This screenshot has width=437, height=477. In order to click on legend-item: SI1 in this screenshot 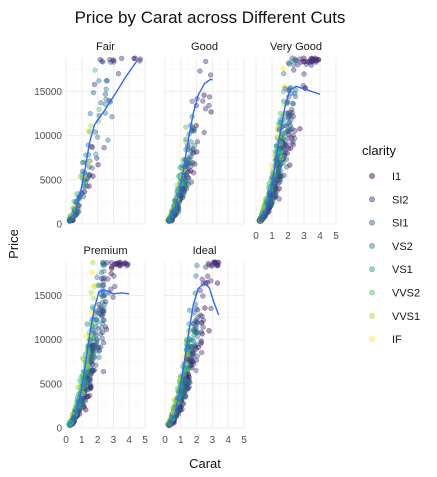, I will do `click(388, 224)`.